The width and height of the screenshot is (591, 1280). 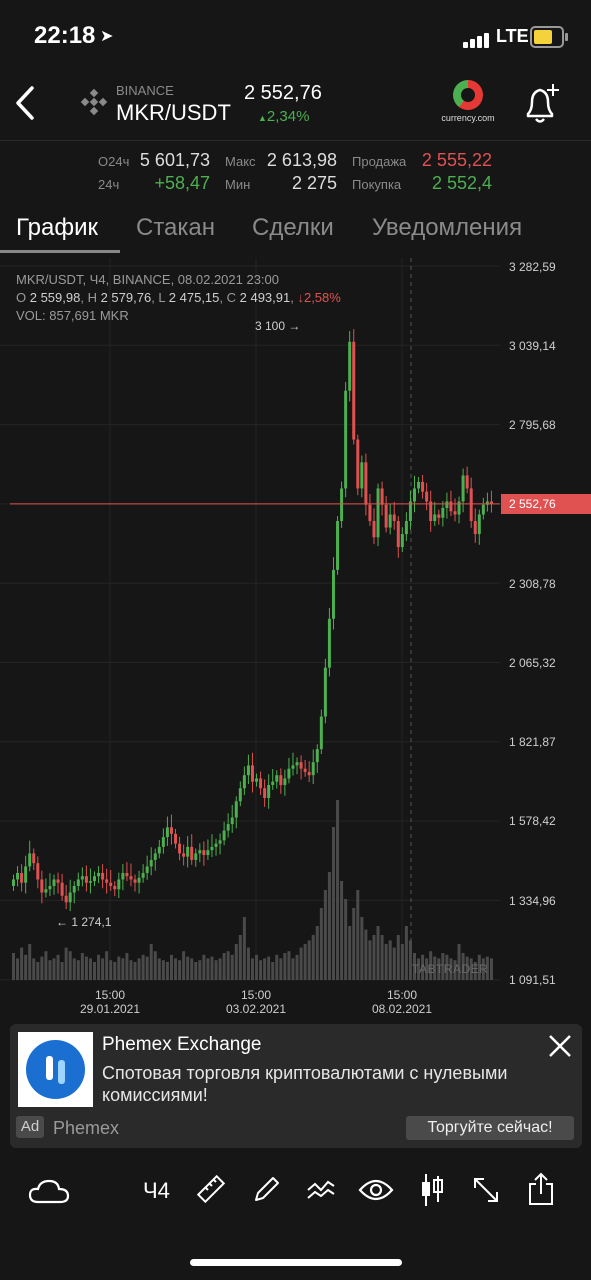 What do you see at coordinates (377, 184) in the screenshot?
I see `stat-label: Покупка` at bounding box center [377, 184].